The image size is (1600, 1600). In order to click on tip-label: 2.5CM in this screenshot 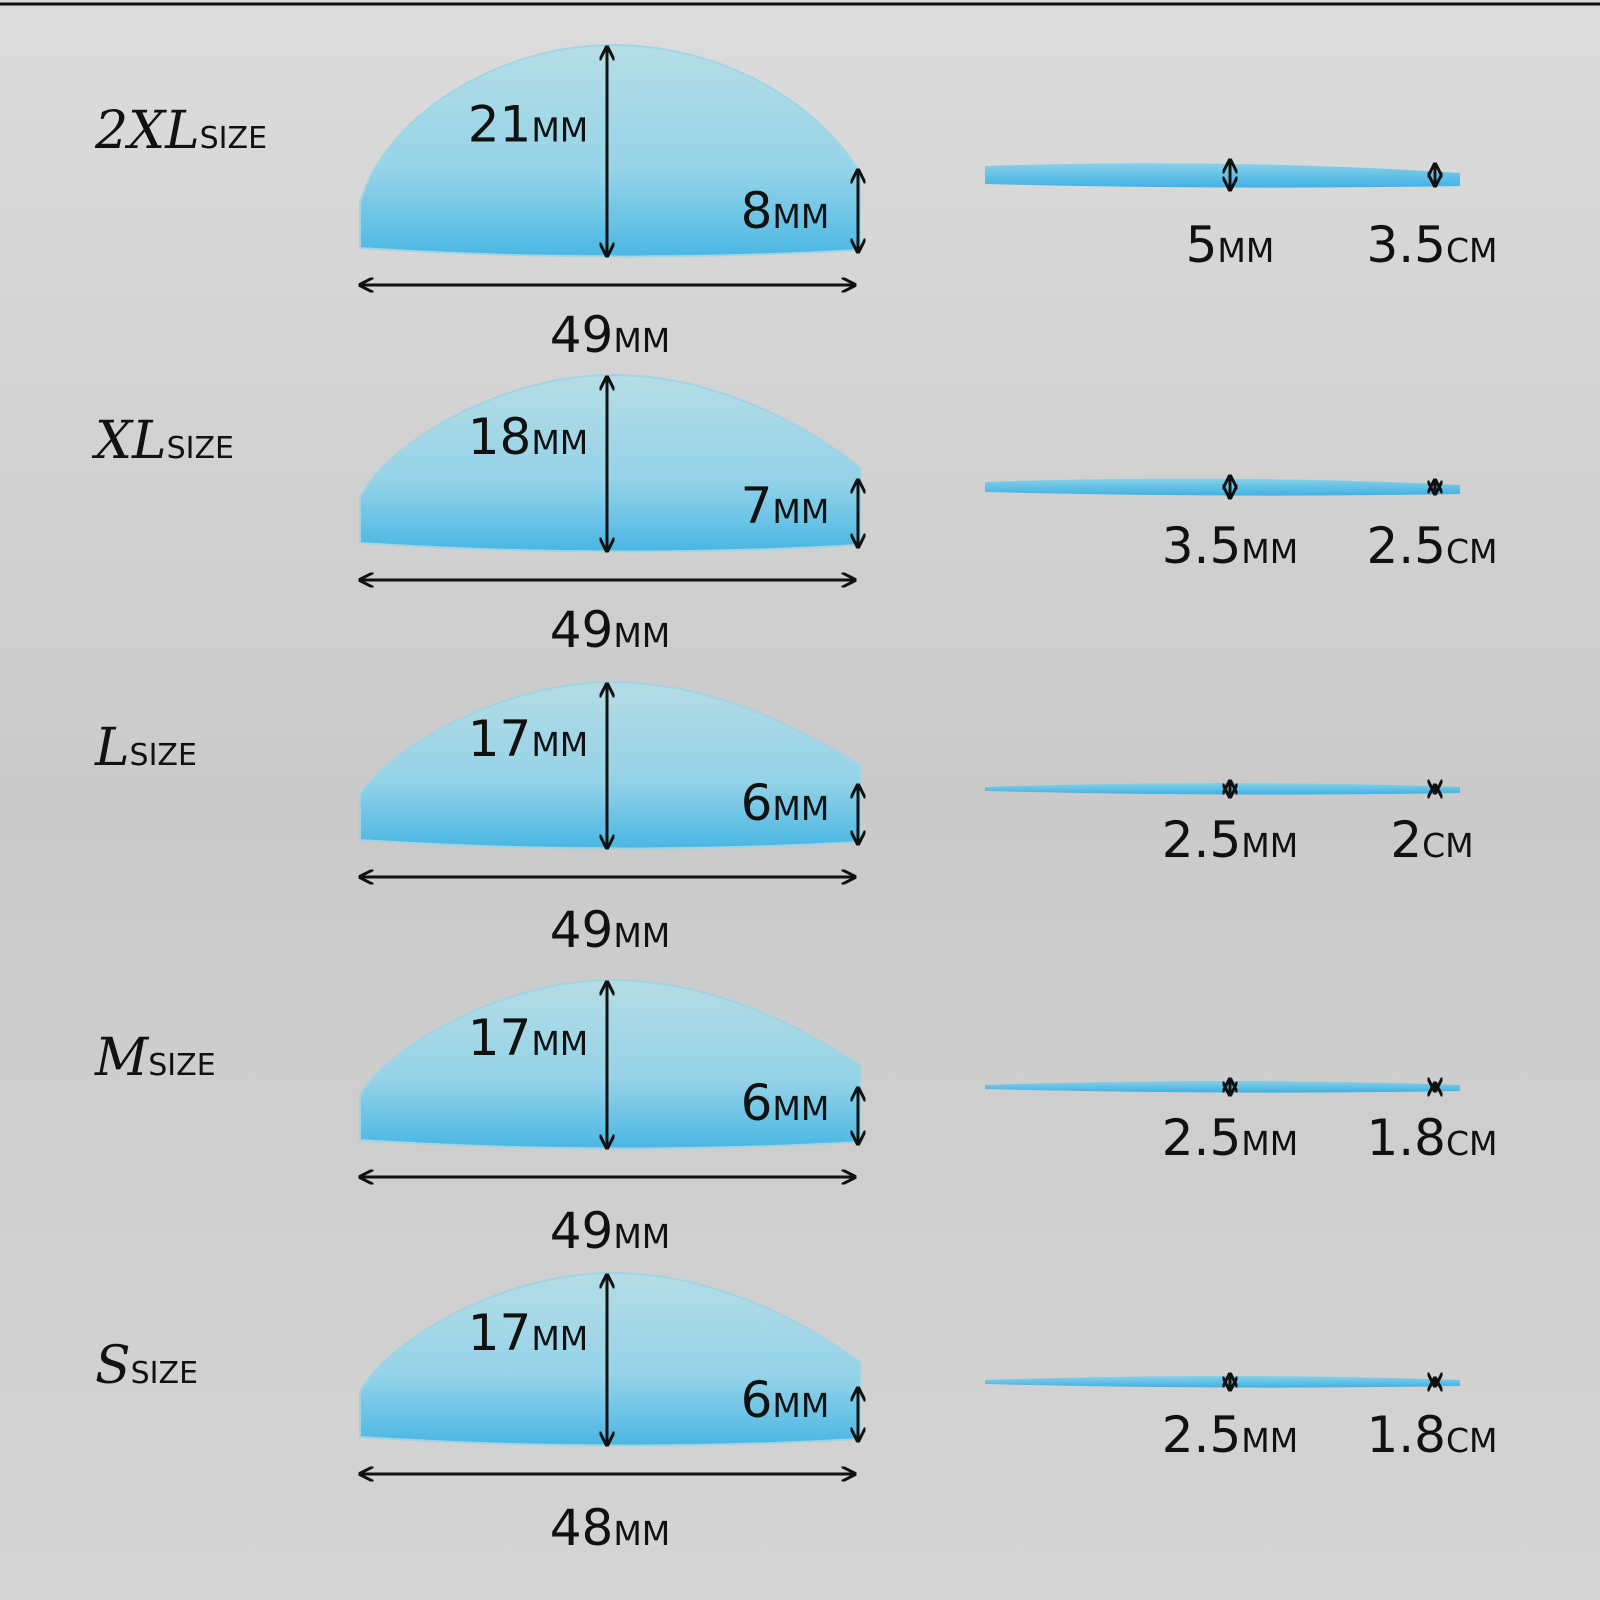, I will do `click(1431, 546)`.